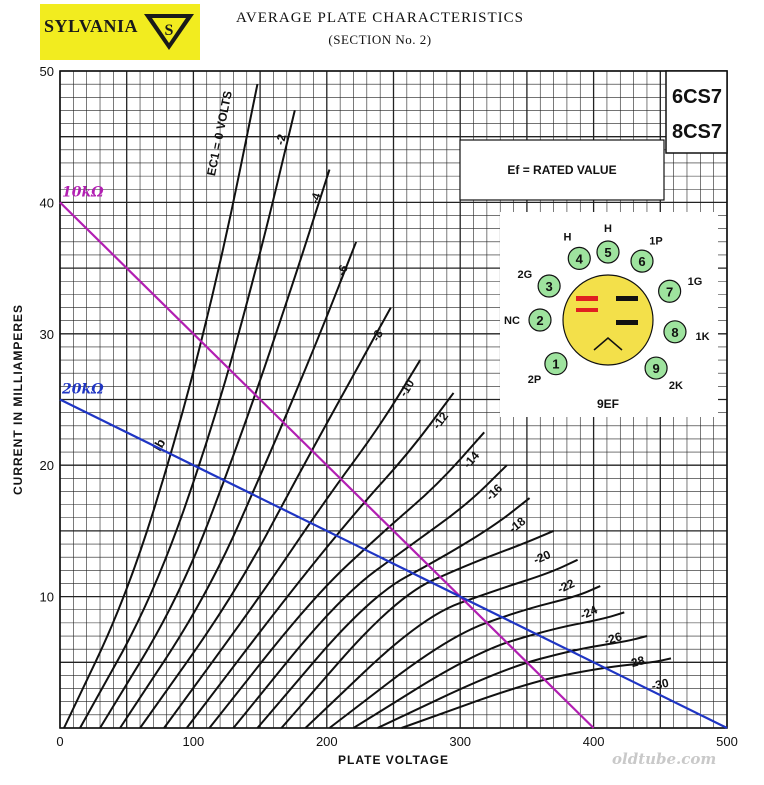  What do you see at coordinates (91, 26) in the screenshot?
I see `brand-name: SYLVANIA` at bounding box center [91, 26].